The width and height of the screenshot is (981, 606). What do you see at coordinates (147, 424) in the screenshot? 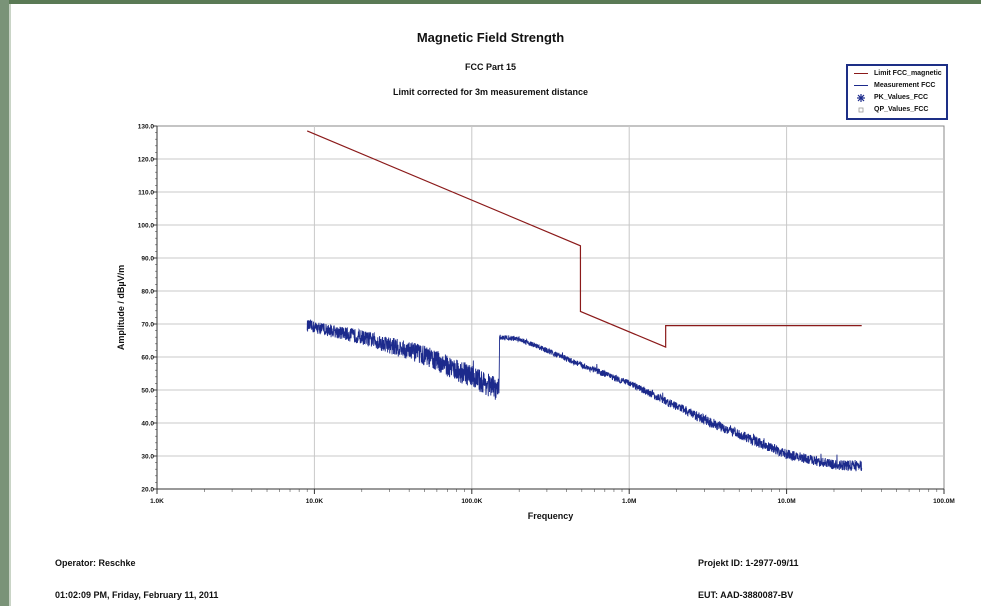
I see `y-tick-label: 40.0` at bounding box center [147, 424].